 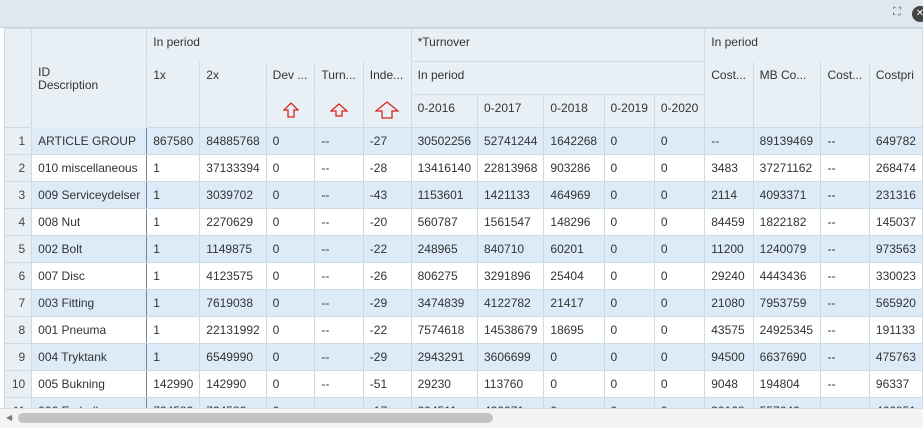 What do you see at coordinates (18, 168) in the screenshot?
I see `row-number: 2` at bounding box center [18, 168].